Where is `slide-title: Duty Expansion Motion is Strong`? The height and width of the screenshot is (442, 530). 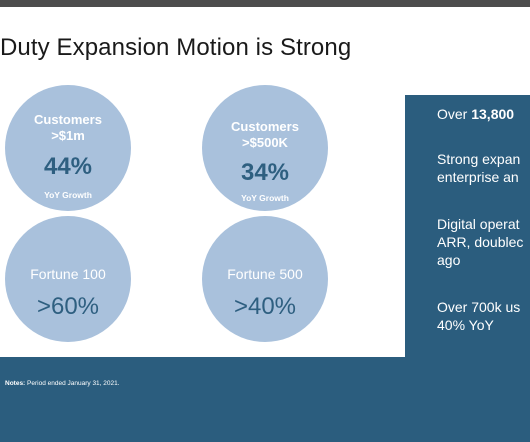
slide-title: Duty Expansion Motion is Strong is located at coordinates (176, 47).